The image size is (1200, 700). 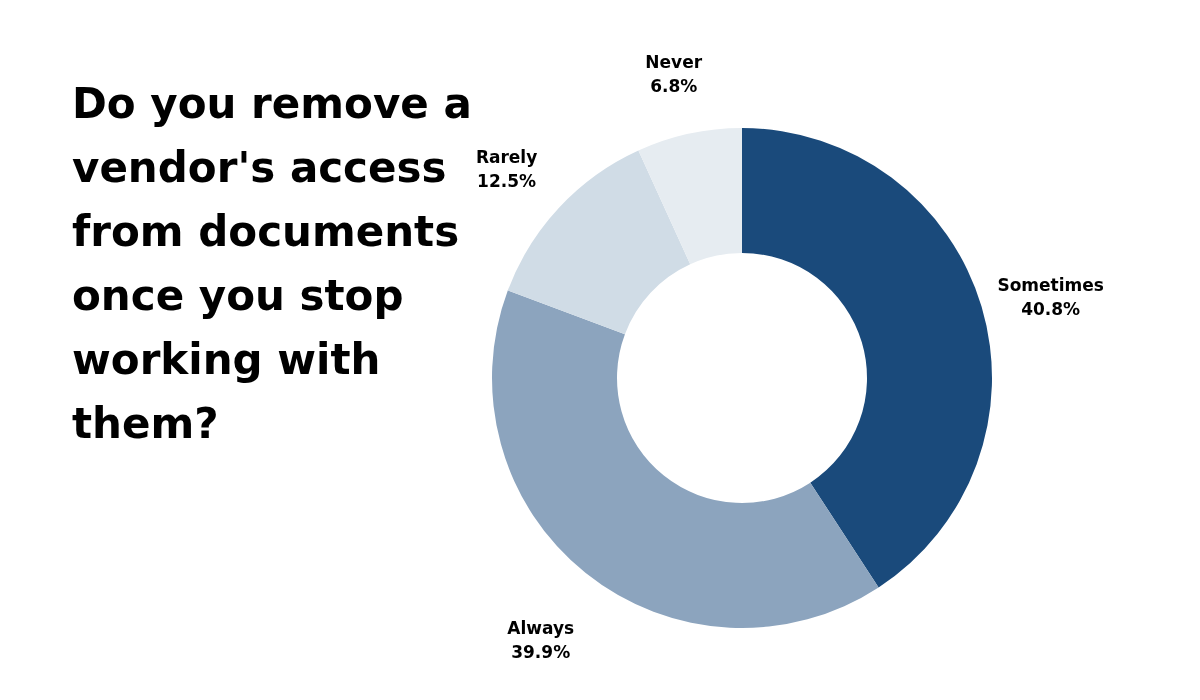 What do you see at coordinates (674, 86) in the screenshot?
I see `data-label: 6.8%` at bounding box center [674, 86].